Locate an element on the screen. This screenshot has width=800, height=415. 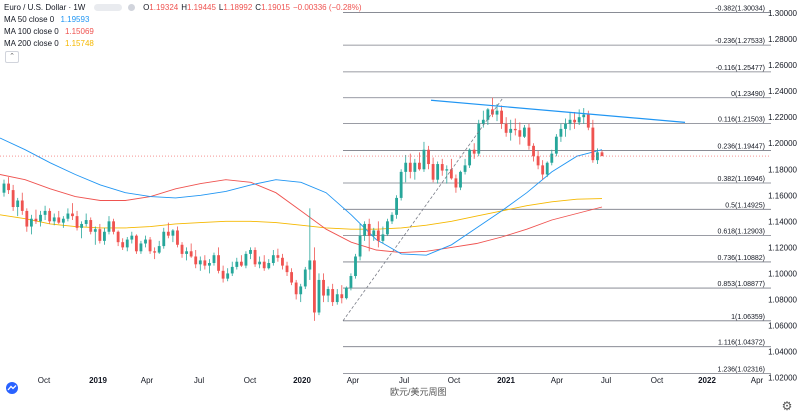
collapse-legend-button: ⌃ is located at coordinates (12, 57).